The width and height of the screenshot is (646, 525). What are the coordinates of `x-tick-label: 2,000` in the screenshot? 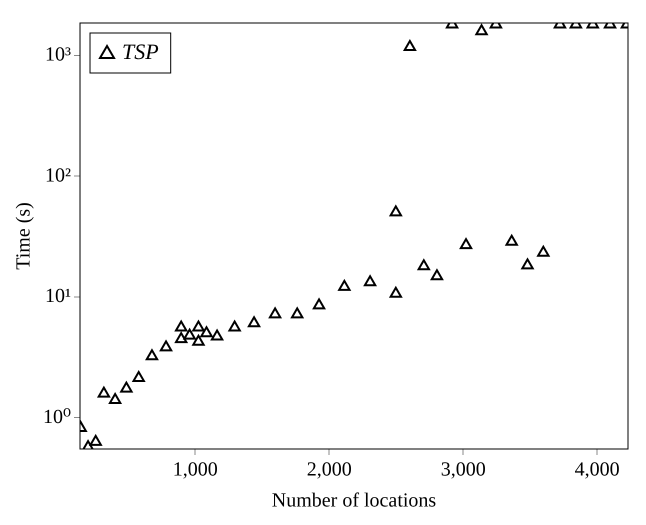 It's located at (329, 469).